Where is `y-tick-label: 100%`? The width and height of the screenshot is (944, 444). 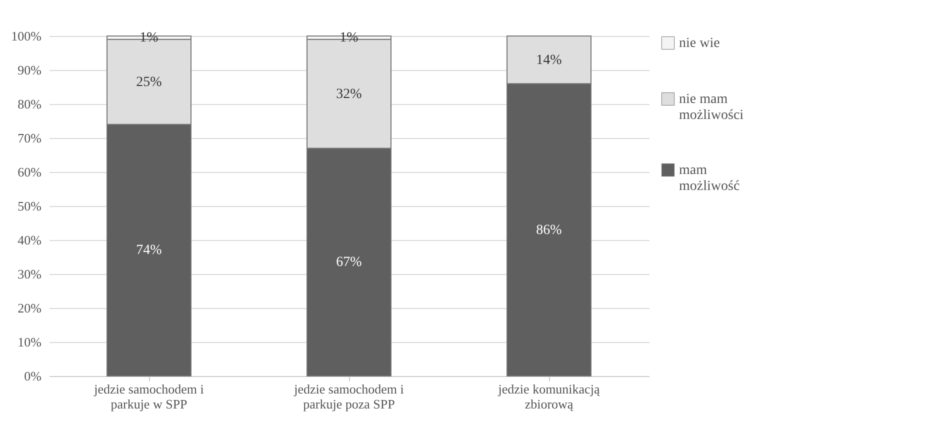
y-tick-label: 100% is located at coordinates (26, 36).